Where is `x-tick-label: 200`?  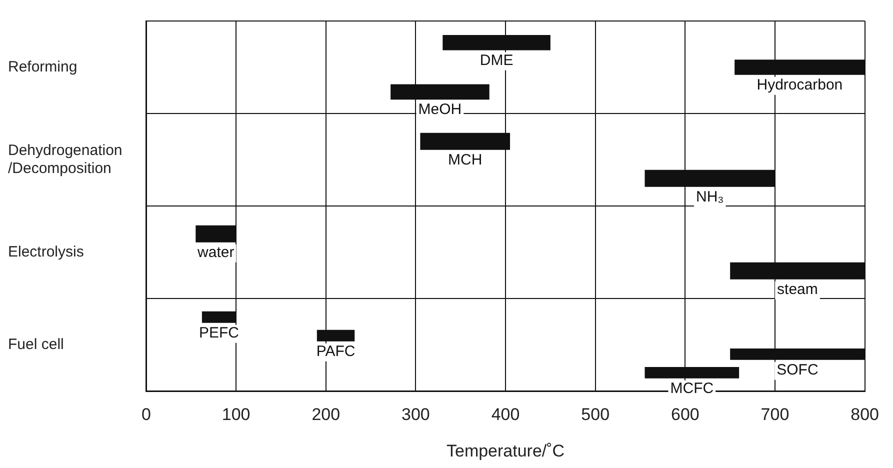
x-tick-label: 200 is located at coordinates (326, 414).